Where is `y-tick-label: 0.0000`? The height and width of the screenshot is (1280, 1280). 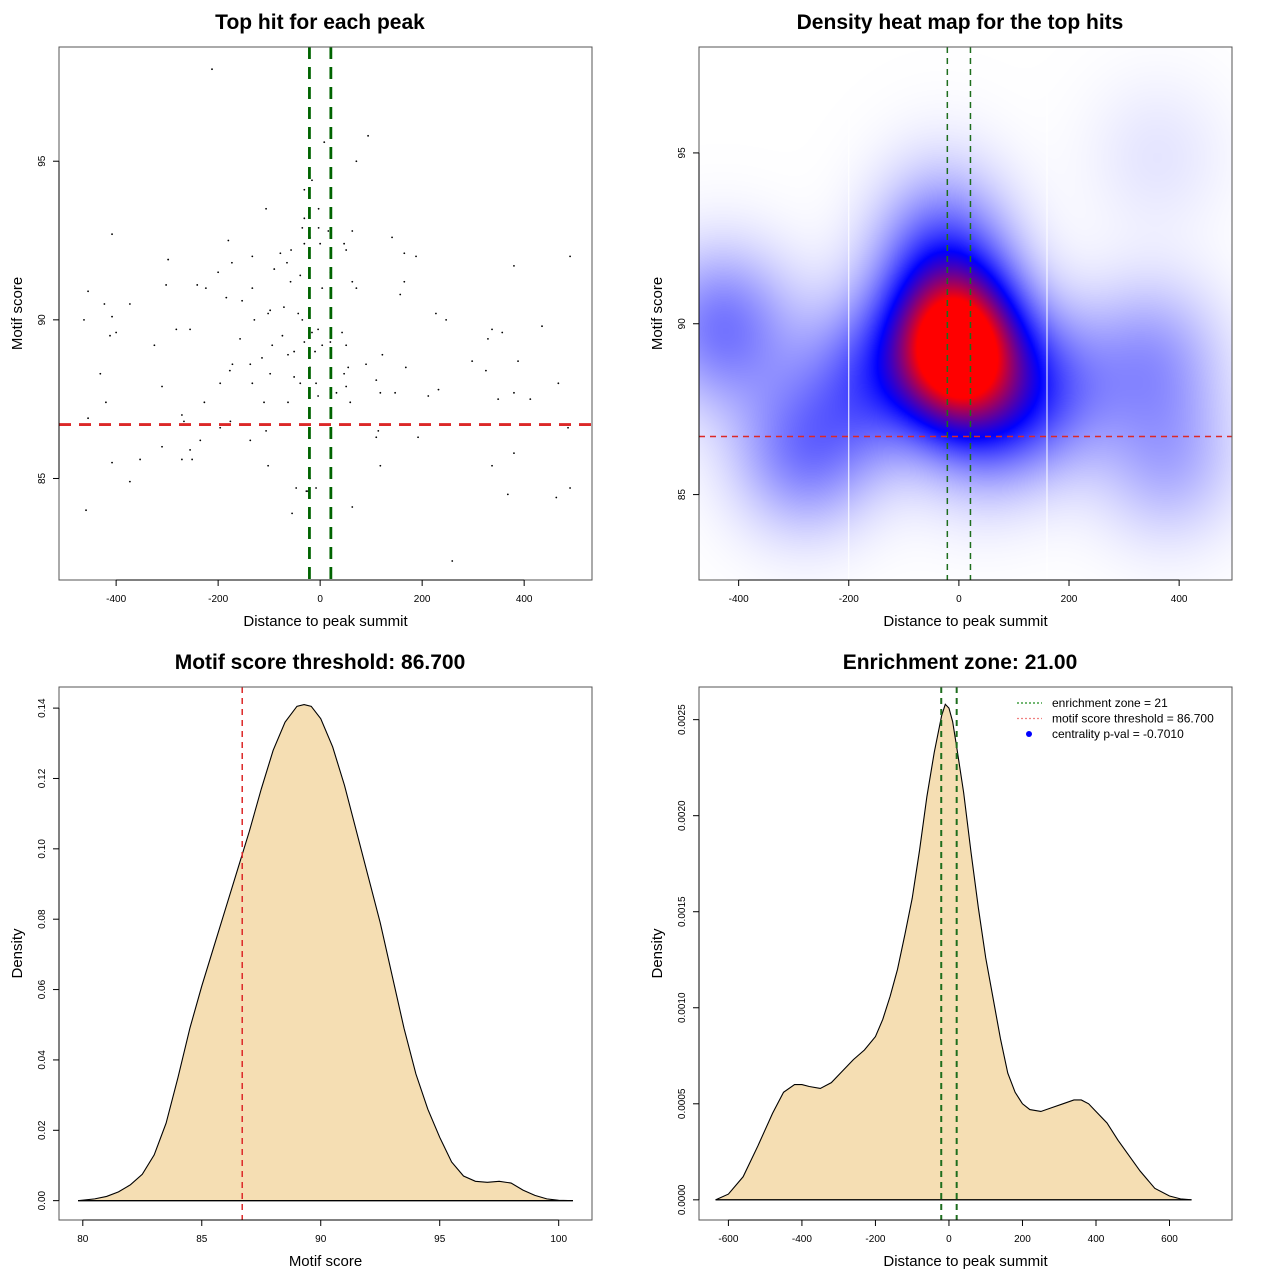 y-tick-label: 0.0000 is located at coordinates (682, 1199).